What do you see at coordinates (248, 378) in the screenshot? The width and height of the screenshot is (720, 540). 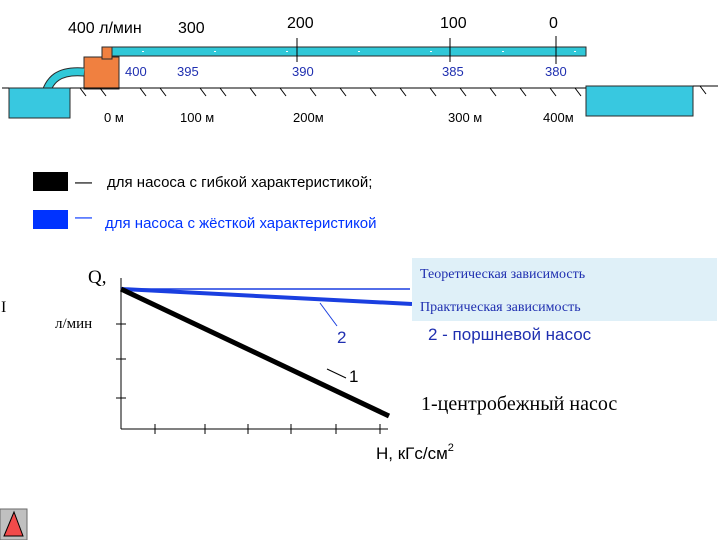 I see `axis-ticks` at bounding box center [248, 378].